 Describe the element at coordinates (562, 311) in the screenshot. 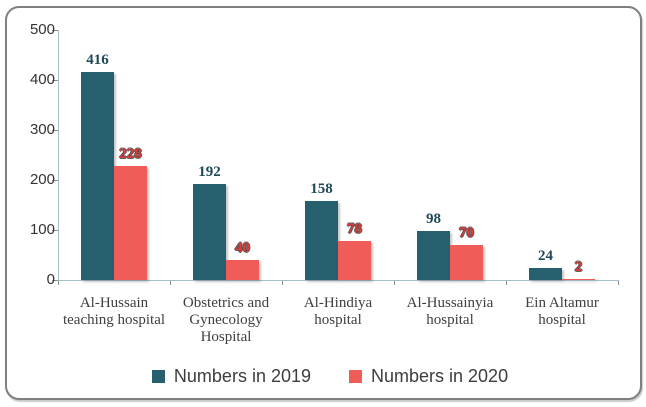

I see `x-axis-category-label: Ein Altamur hospital` at that location.